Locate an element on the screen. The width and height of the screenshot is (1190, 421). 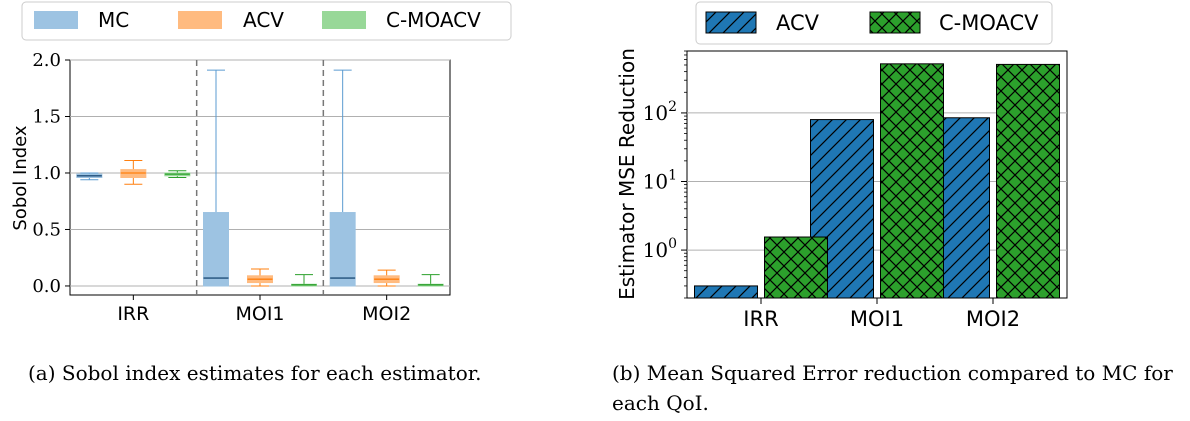
legend-label-mc: MC is located at coordinates (113, 20).